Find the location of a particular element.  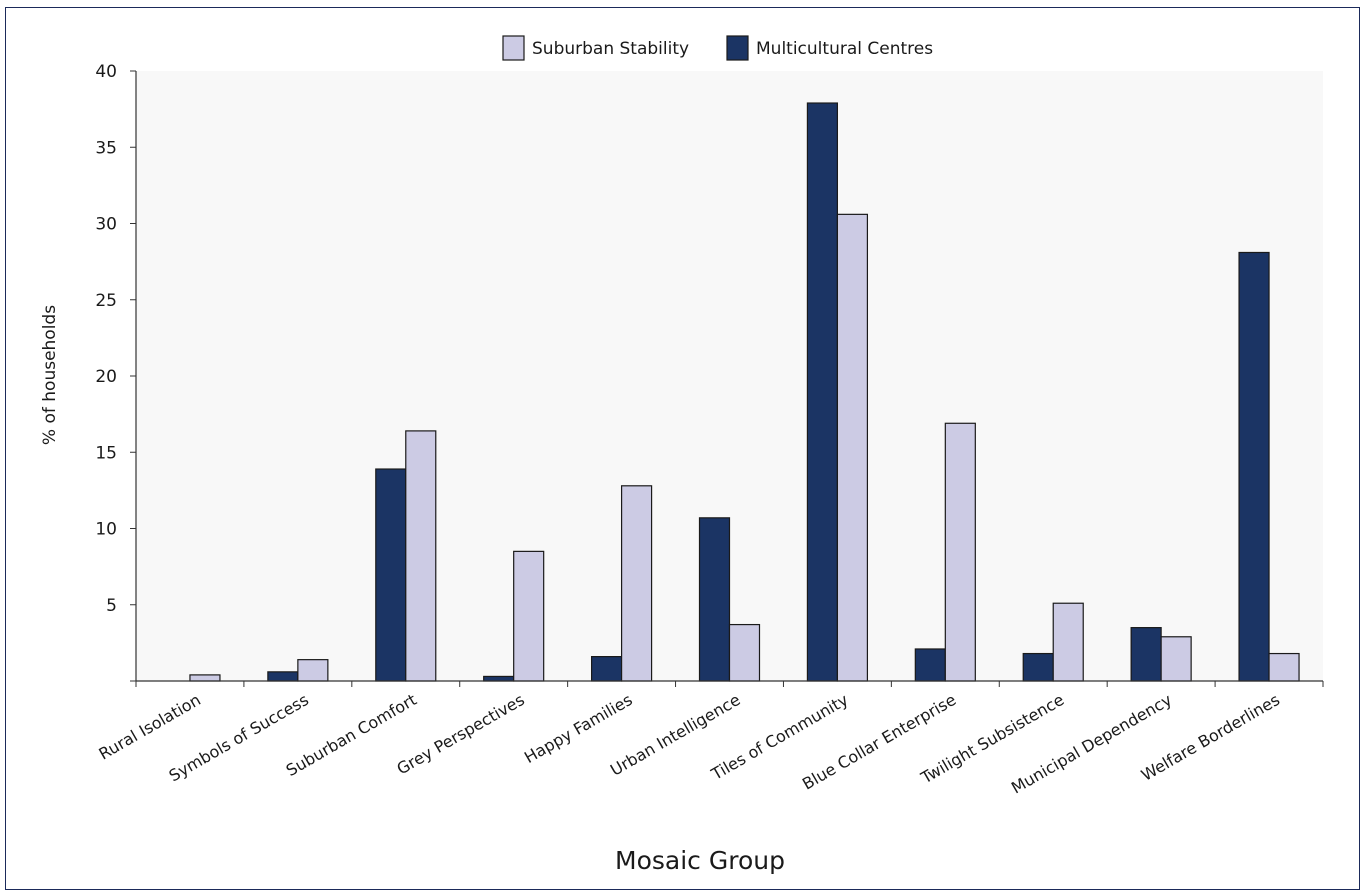

y-tick-label: 10 is located at coordinates (106, 530).